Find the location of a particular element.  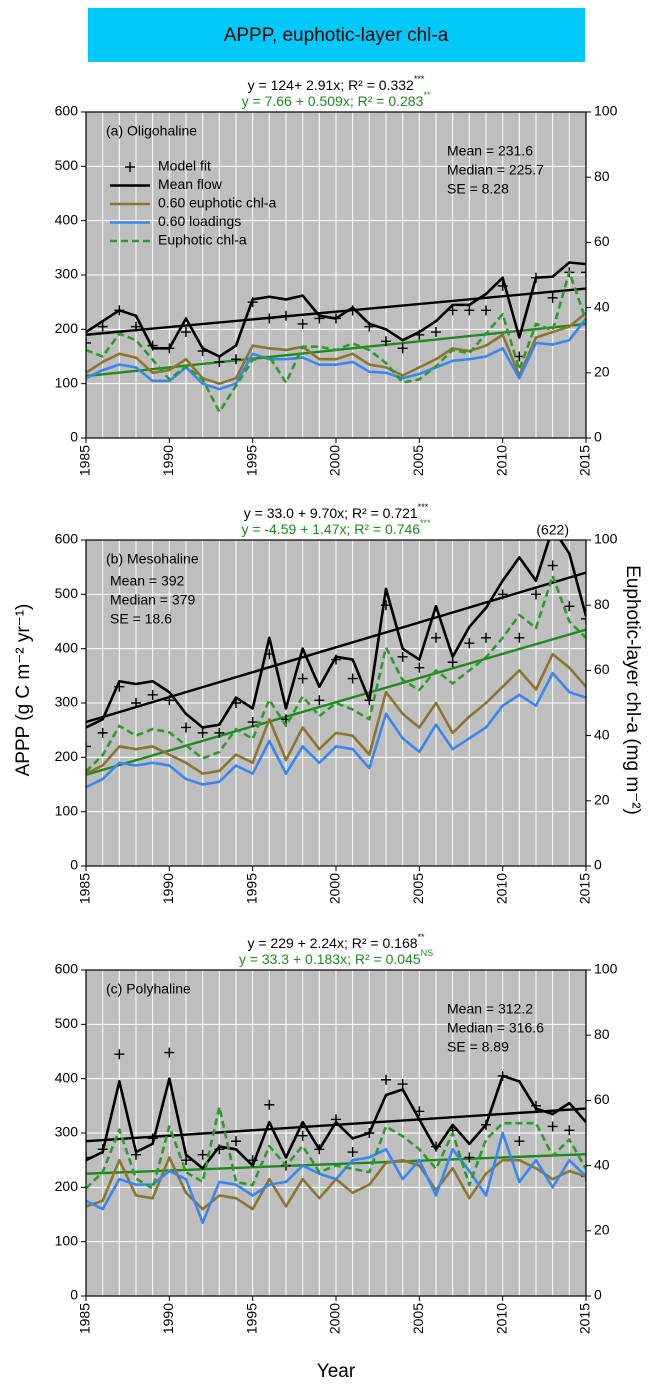

panel-label: (c) Polyhaline is located at coordinates (148, 989).